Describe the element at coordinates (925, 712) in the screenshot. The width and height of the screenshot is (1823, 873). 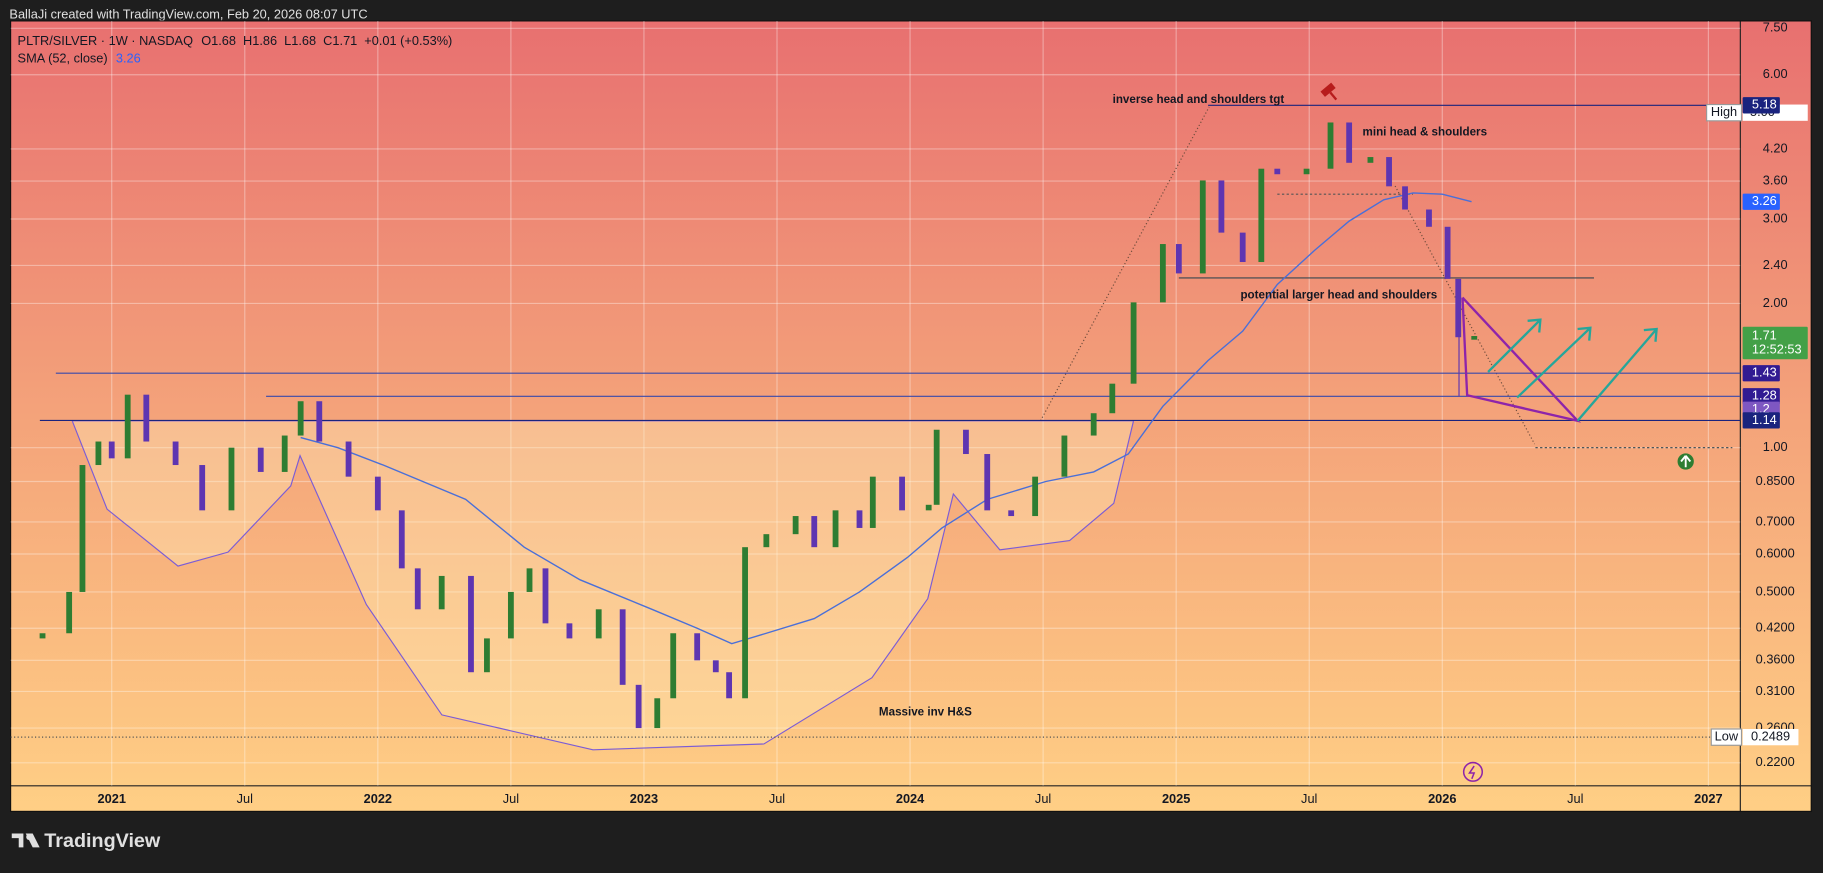
I see `annotation: Massive inv H&S` at that location.